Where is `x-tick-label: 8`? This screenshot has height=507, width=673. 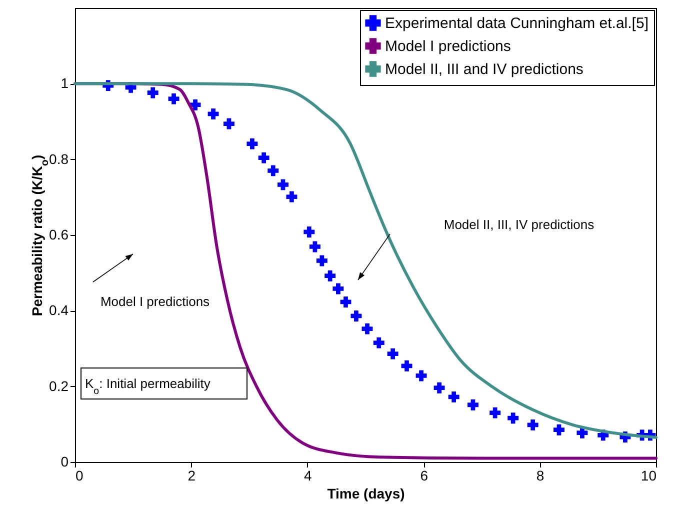
x-tick-label: 8 is located at coordinates (540, 476).